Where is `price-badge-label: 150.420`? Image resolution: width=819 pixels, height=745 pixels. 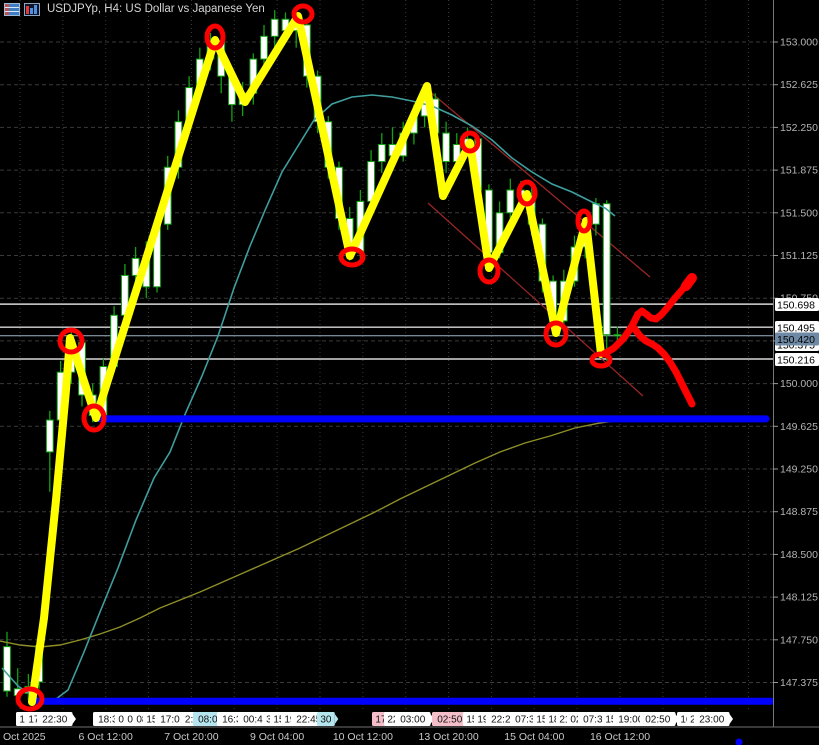
price-badge-label: 150.420 is located at coordinates (796, 340).